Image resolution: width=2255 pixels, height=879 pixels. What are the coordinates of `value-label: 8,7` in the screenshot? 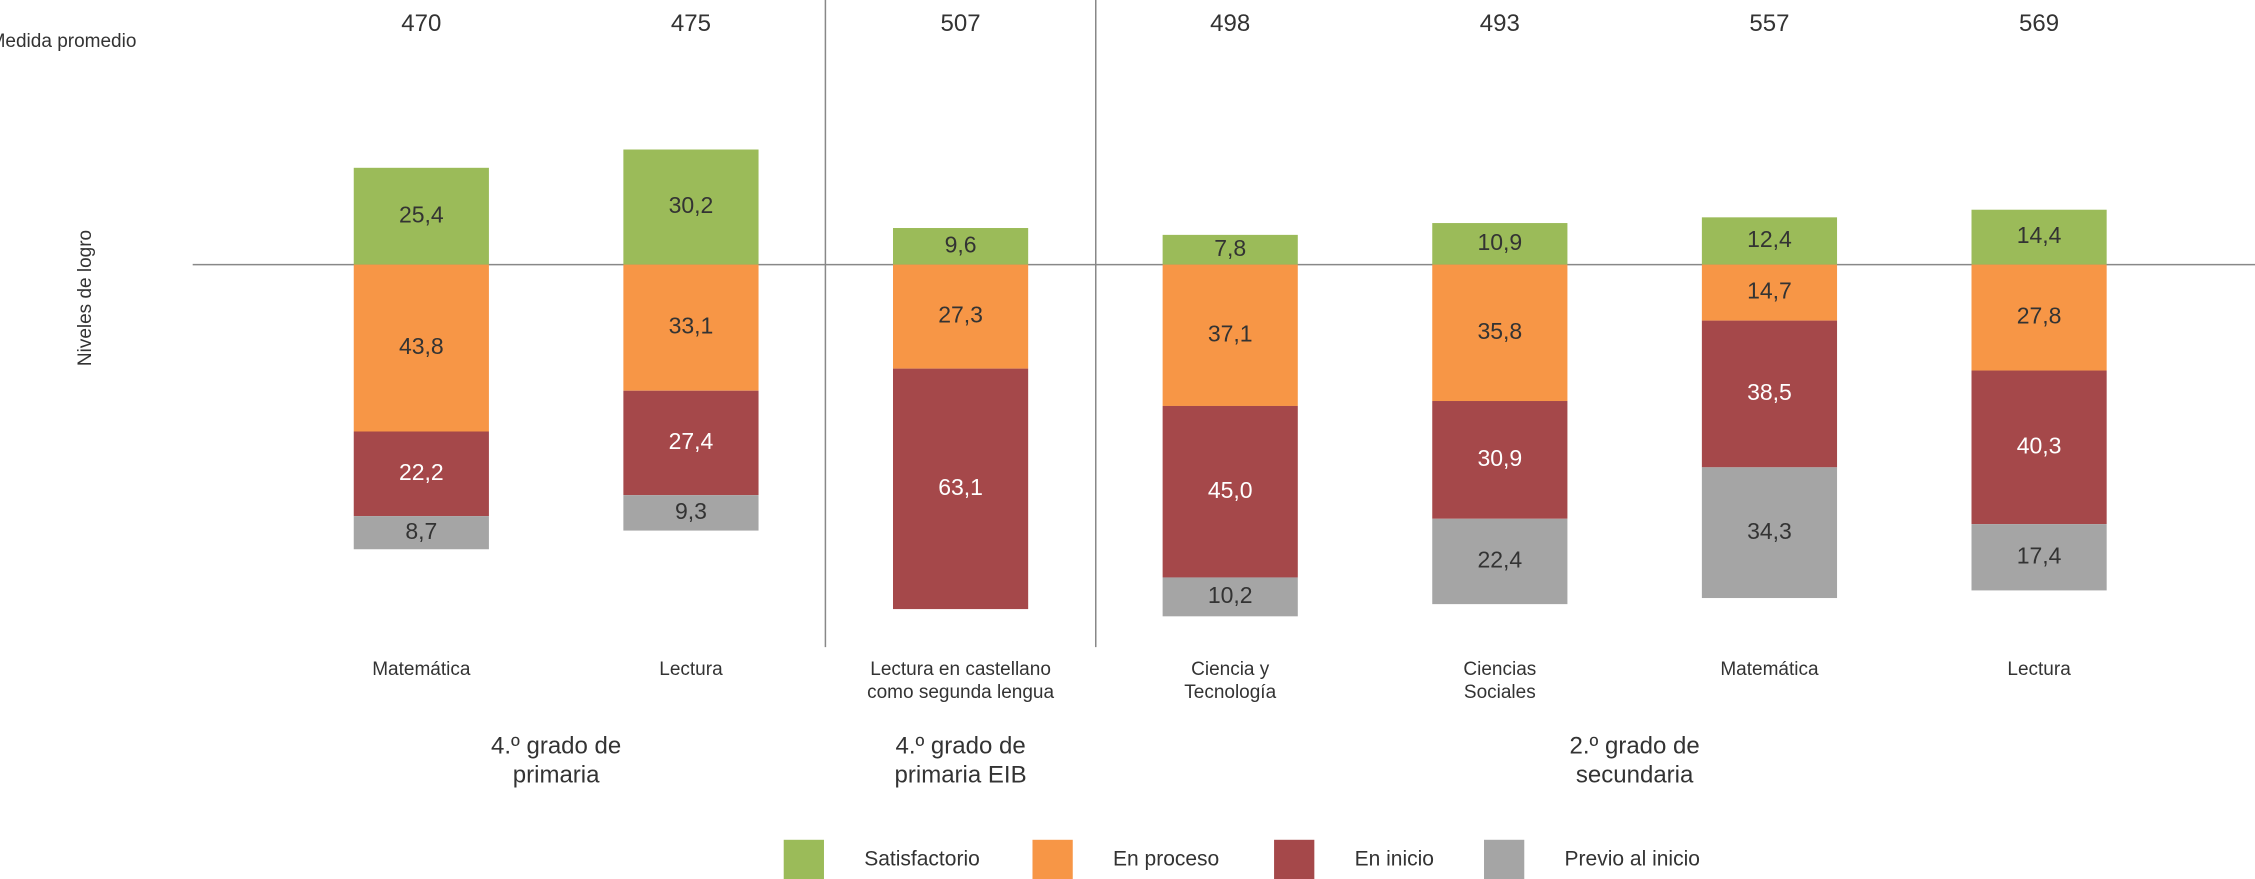 It's located at (421, 531).